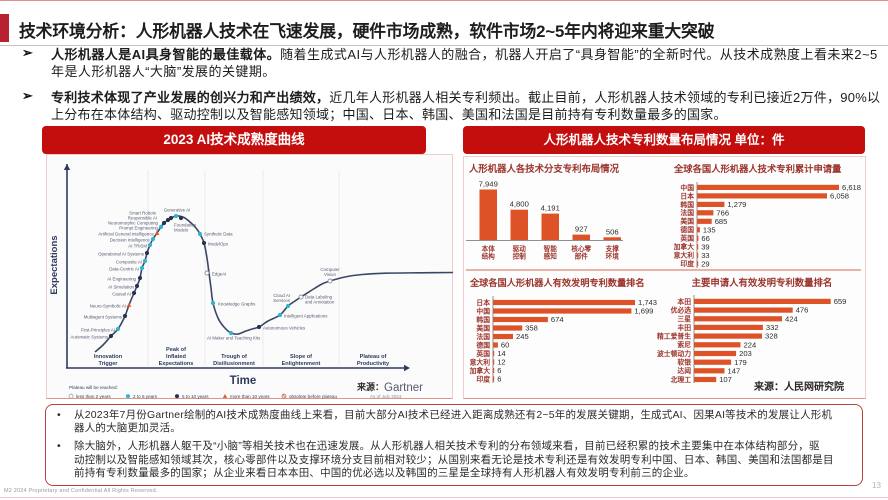  I want to click on svg-text: 60, so click(505, 345).